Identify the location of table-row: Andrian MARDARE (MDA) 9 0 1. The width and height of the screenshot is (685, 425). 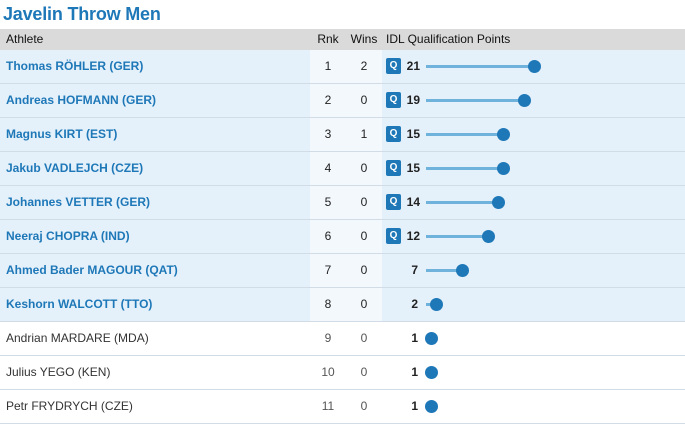
(342, 339).